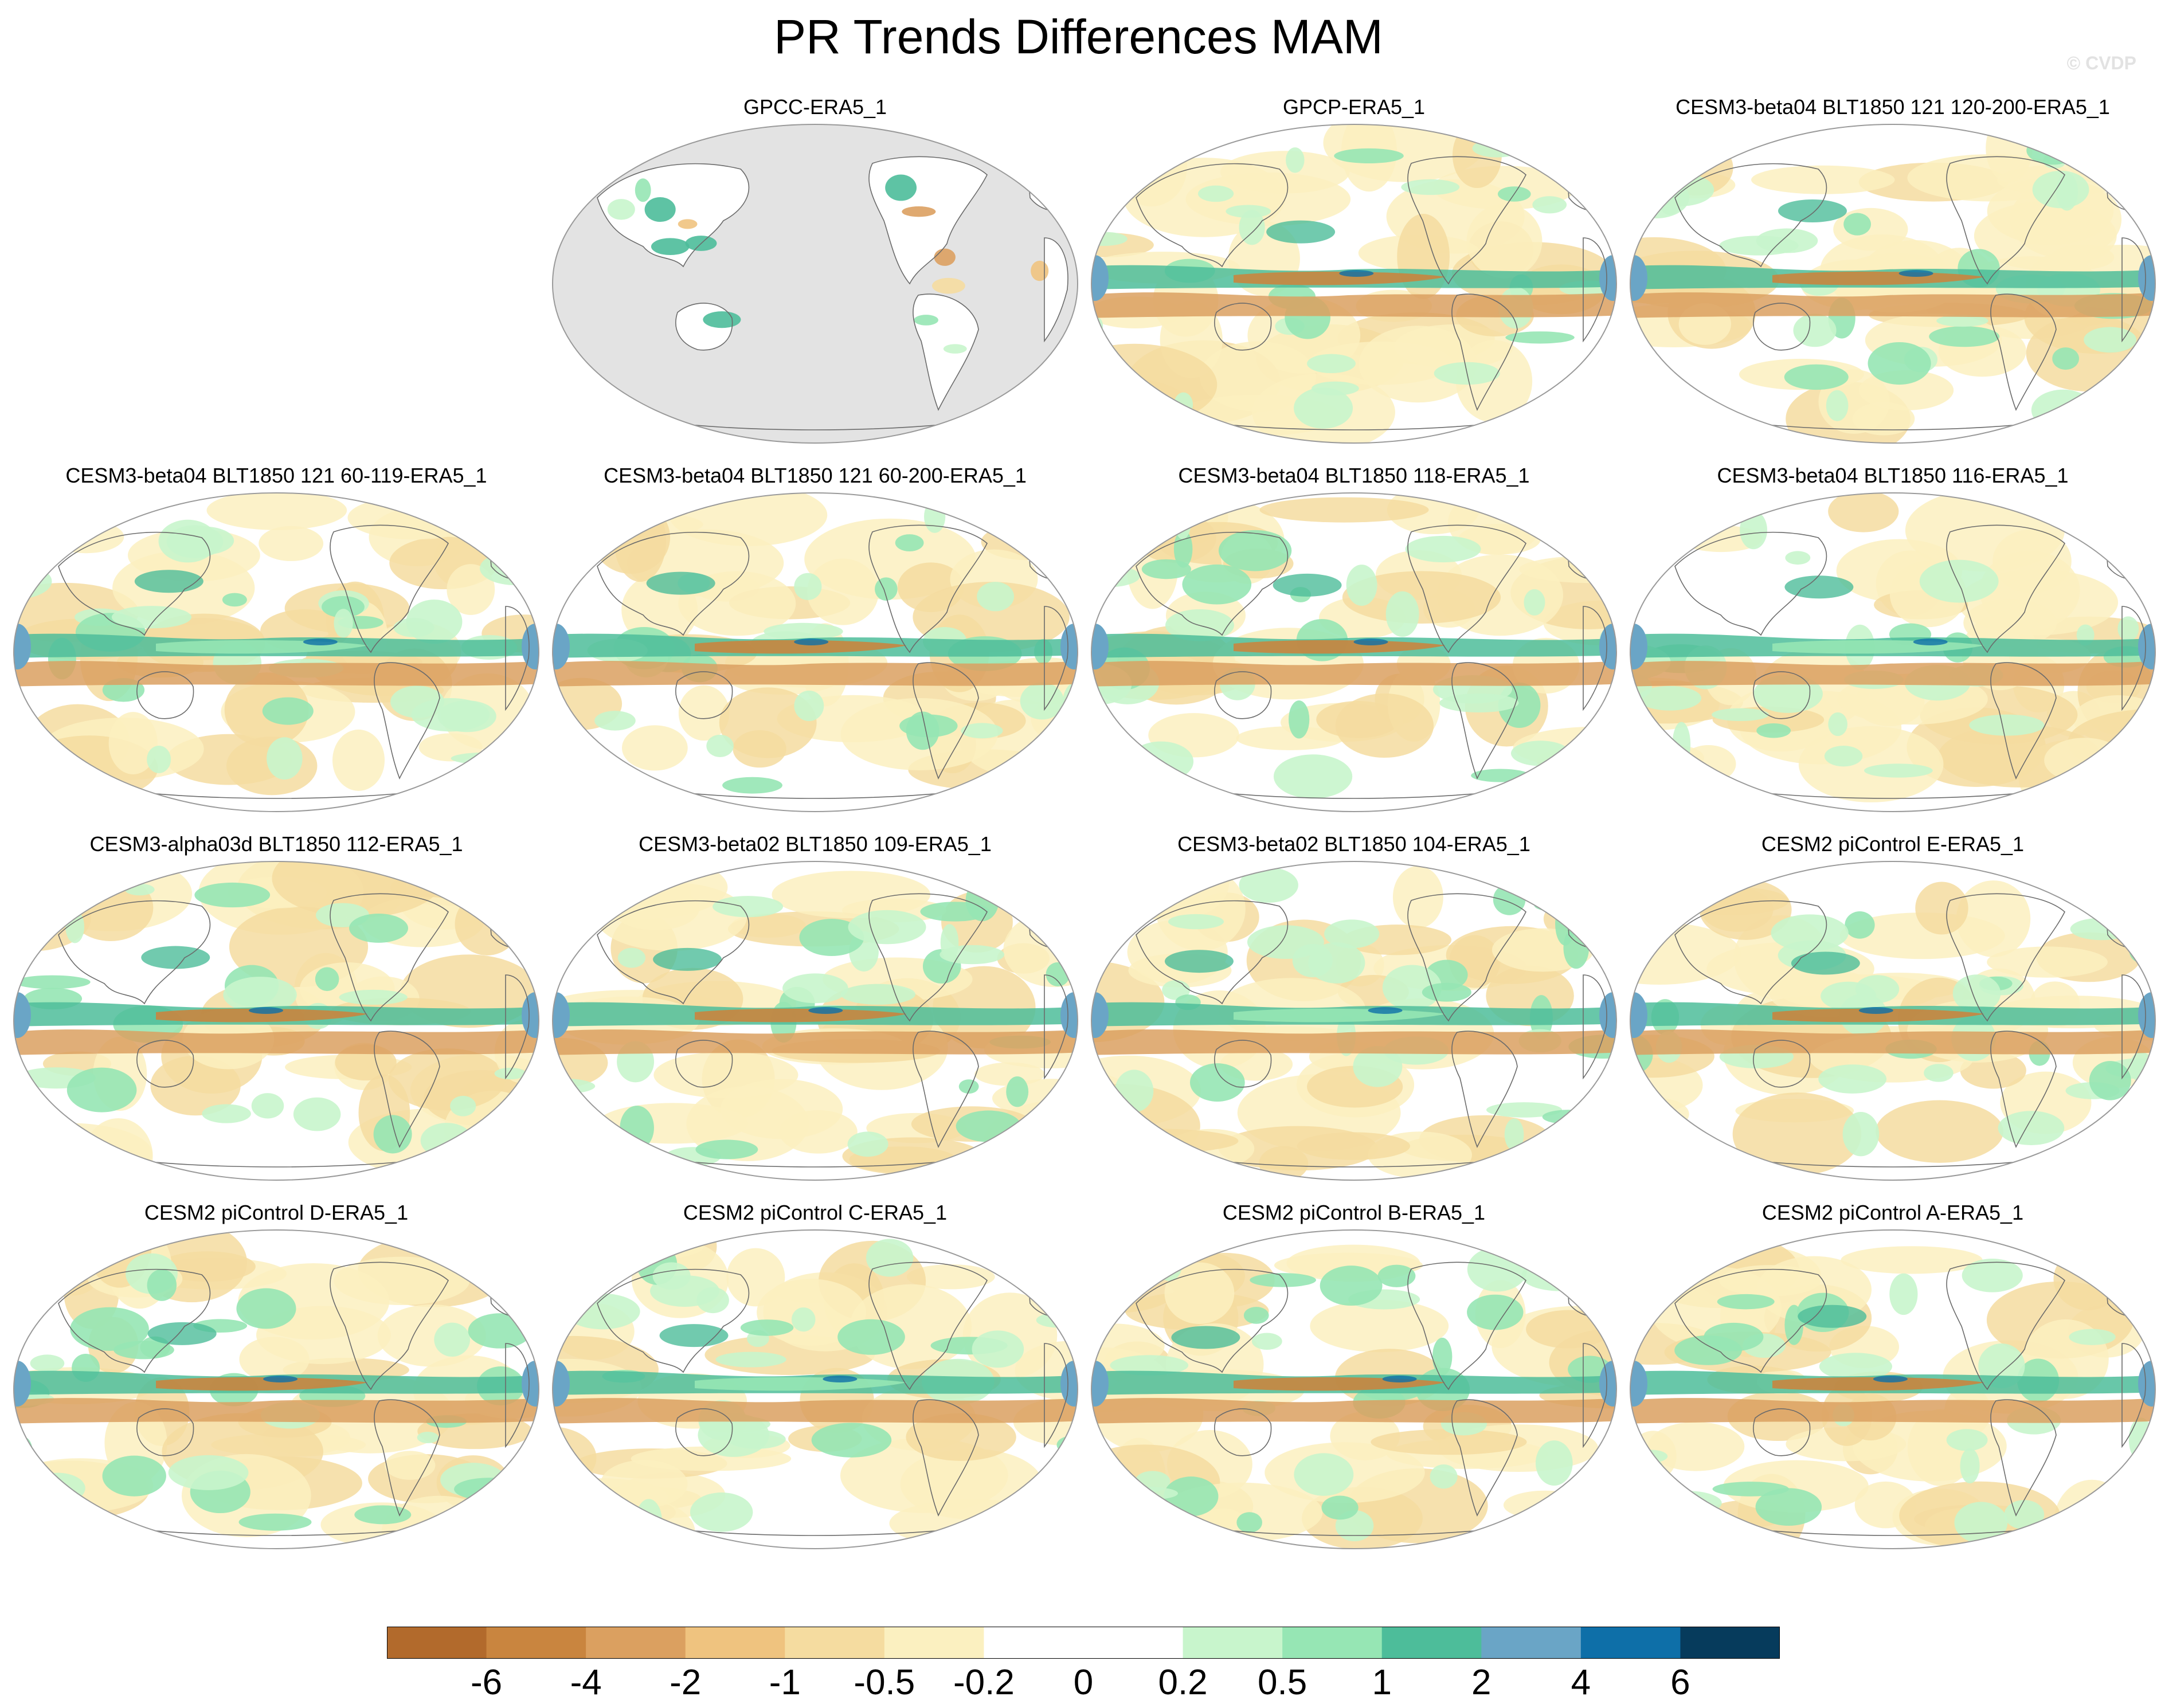 This screenshot has width=2157, height=1708. Describe the element at coordinates (815, 1212) in the screenshot. I see `panel-title: CESM2 piControl C-ERA5_1` at that location.